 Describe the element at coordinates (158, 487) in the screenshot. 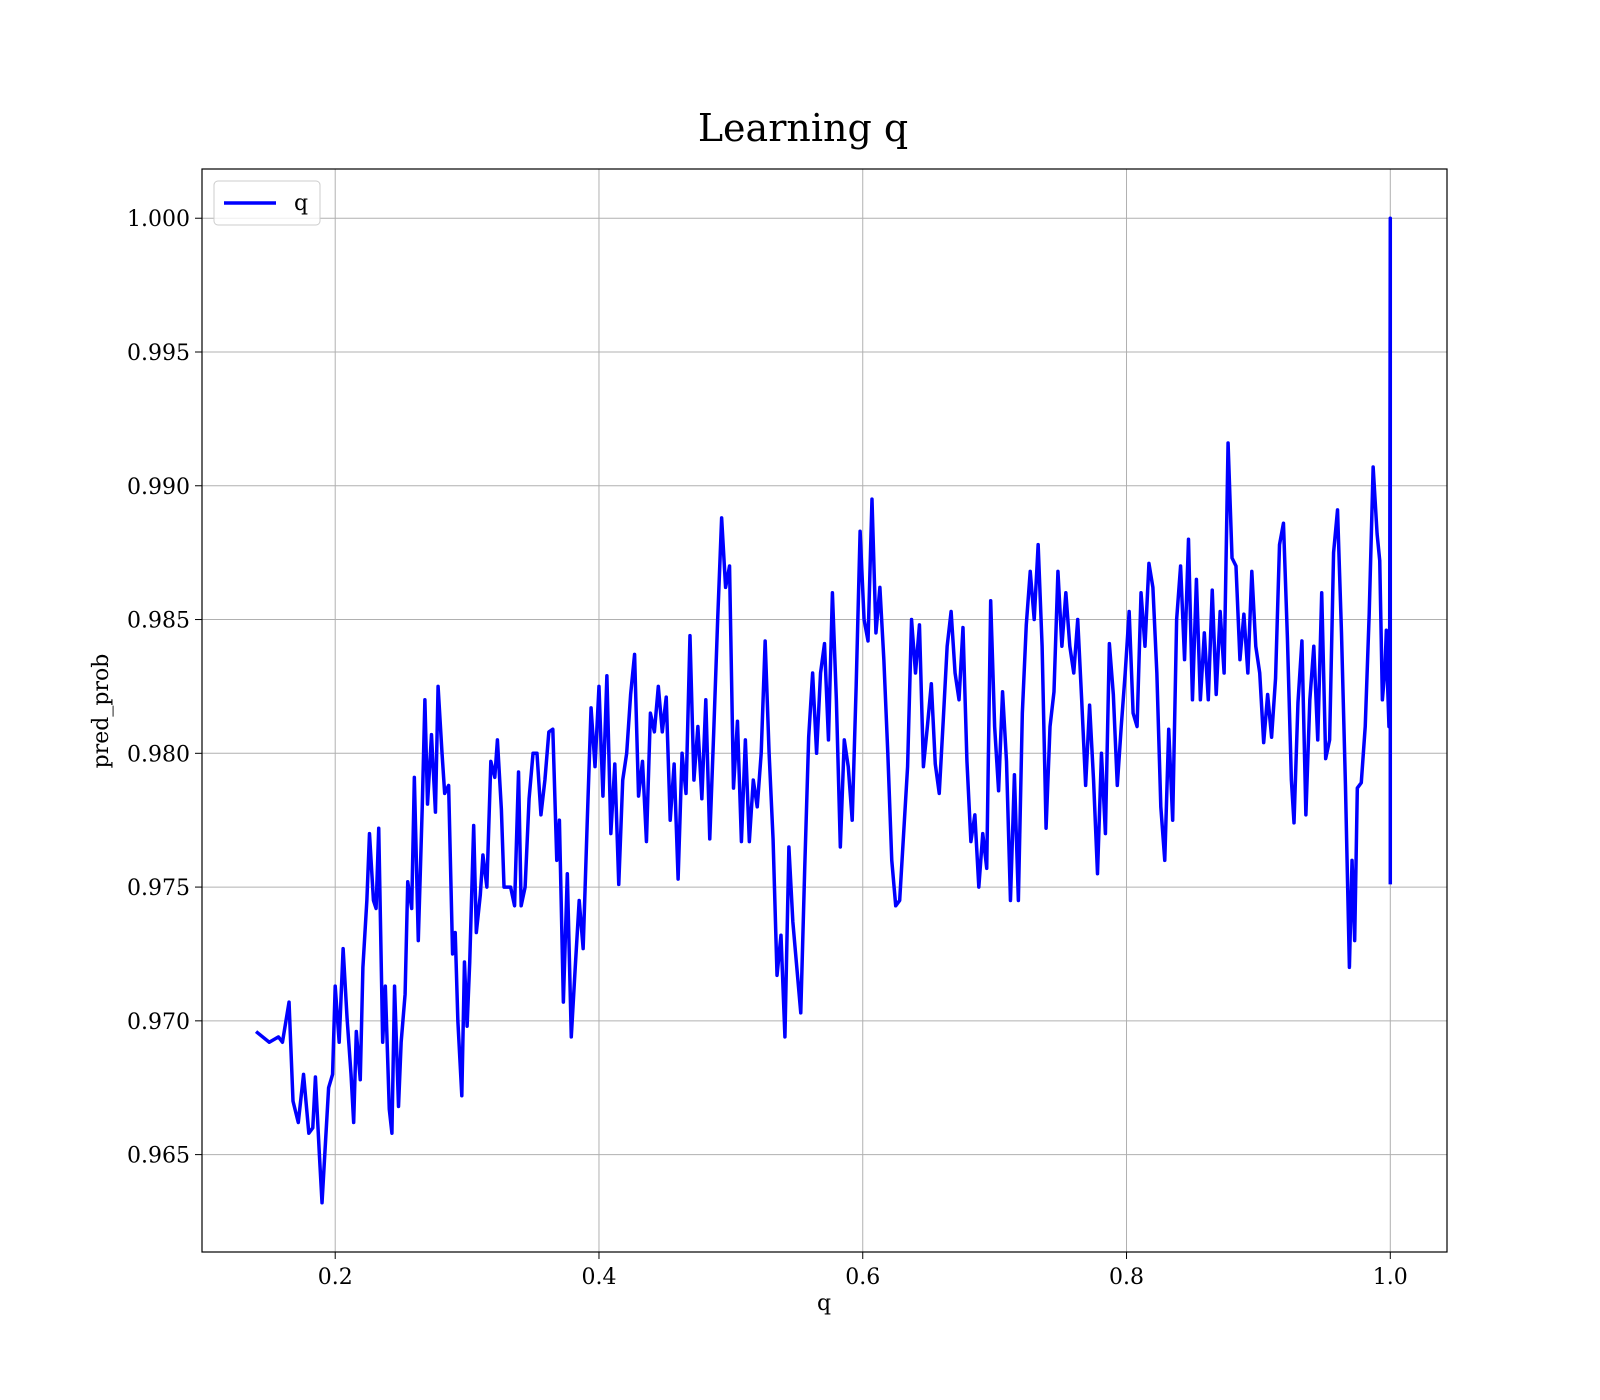

I see `y-tick-label: 0.990` at that location.